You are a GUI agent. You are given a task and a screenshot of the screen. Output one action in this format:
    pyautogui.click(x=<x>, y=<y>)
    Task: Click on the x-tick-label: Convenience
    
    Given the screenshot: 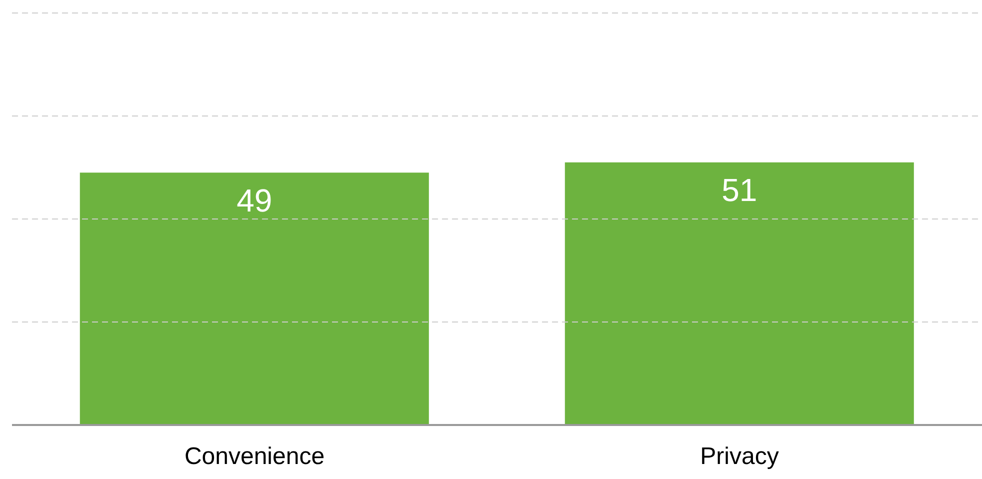 What is the action you would take?
    pyautogui.click(x=254, y=456)
    